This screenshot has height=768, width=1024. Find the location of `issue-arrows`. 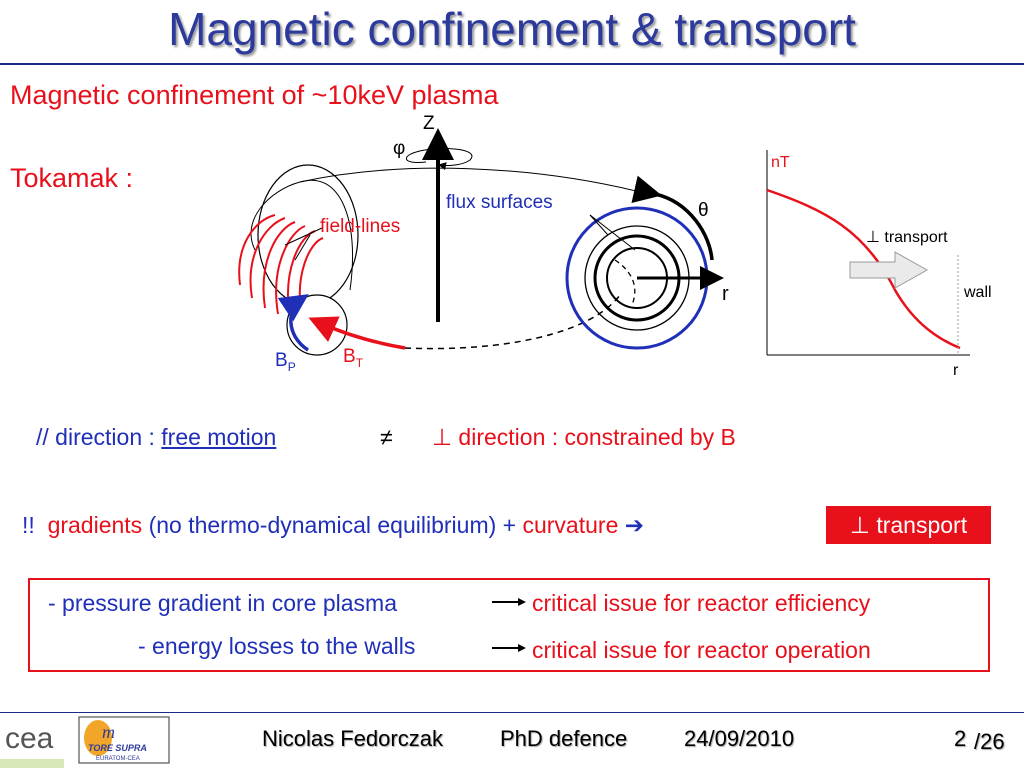

issue-arrows is located at coordinates (509, 625).